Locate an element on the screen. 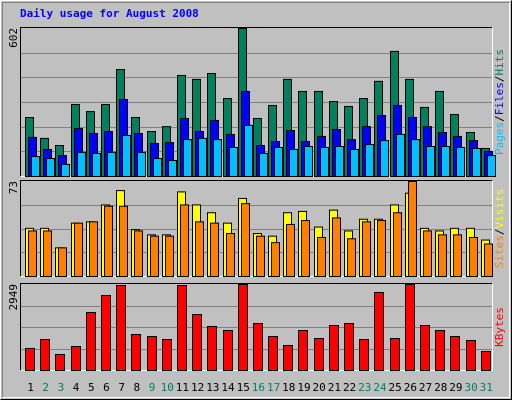 Image resolution: width=512 pixels, height=400 pixels. x-tick-label: 29 is located at coordinates (455, 387).